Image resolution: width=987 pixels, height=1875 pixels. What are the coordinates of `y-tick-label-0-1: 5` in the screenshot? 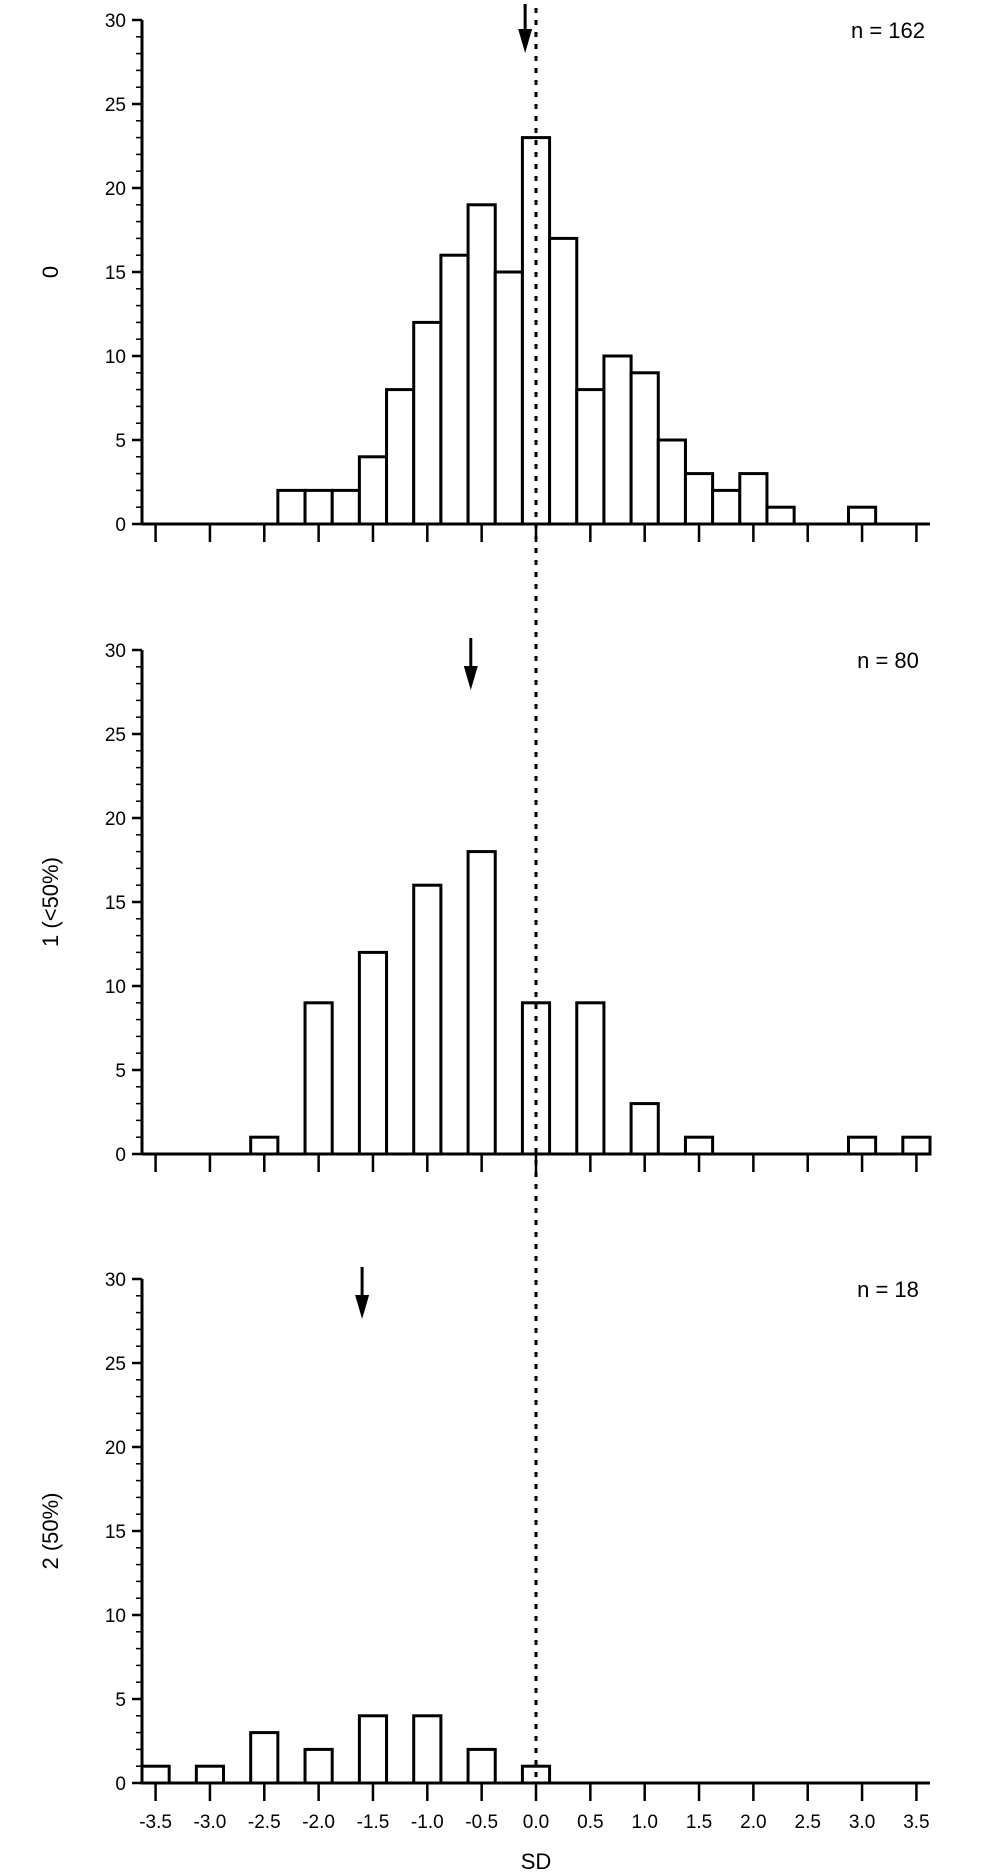 It's located at (120, 441).